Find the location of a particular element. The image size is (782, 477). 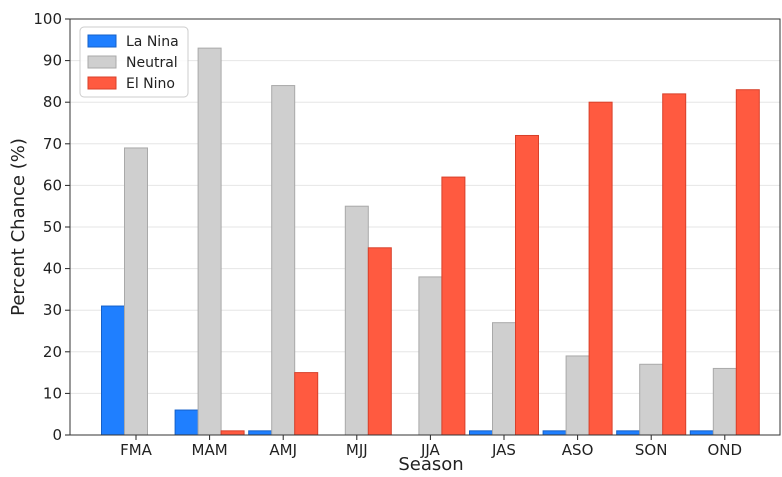

legend-label: El Nino is located at coordinates (150, 84).